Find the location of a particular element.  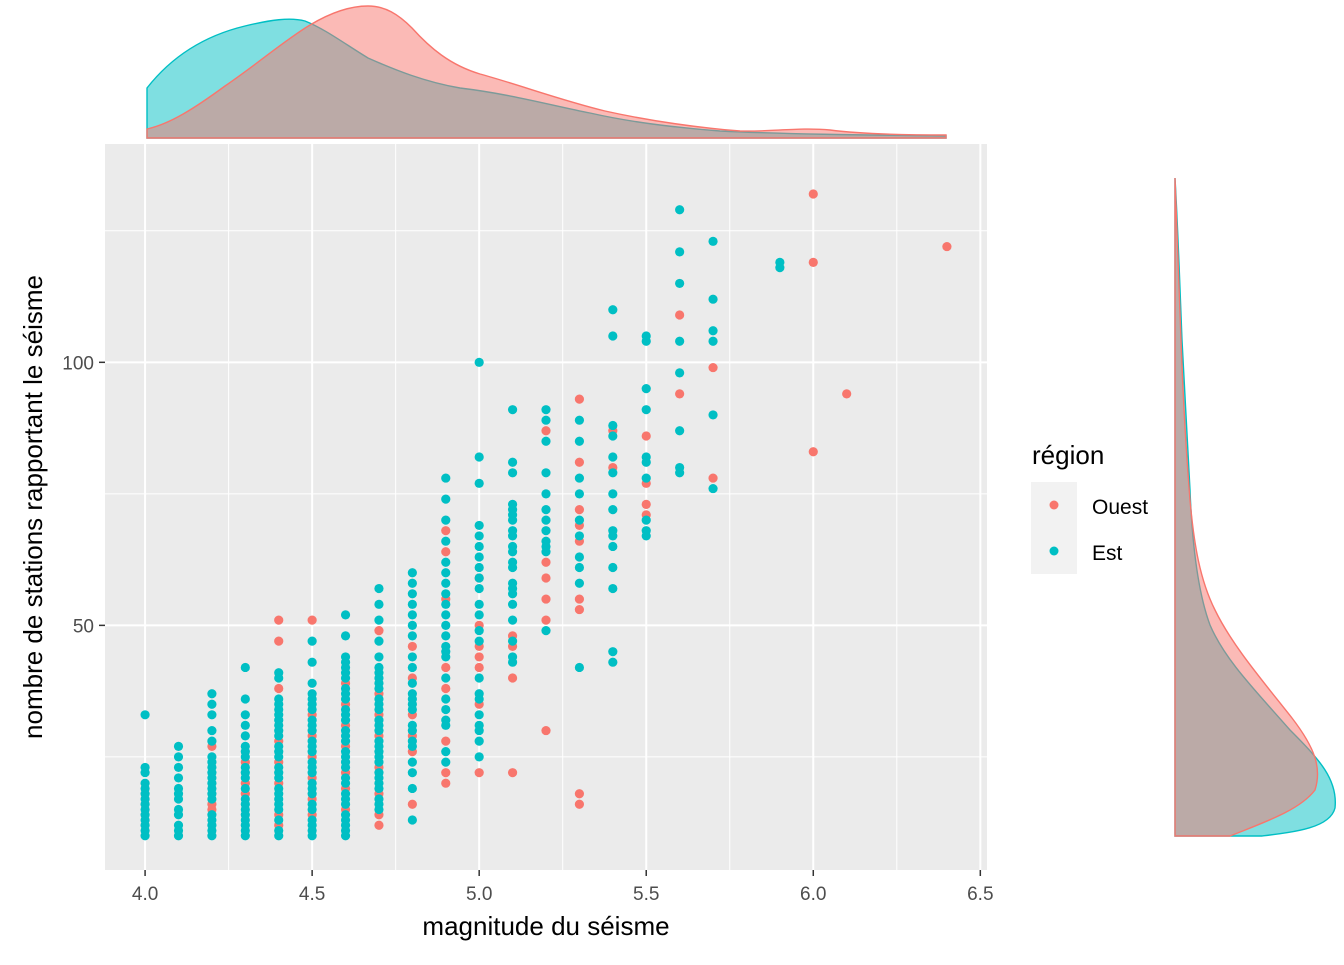

y-axis-label: nombre de stations rapportant le séisme is located at coordinates (33, 507).